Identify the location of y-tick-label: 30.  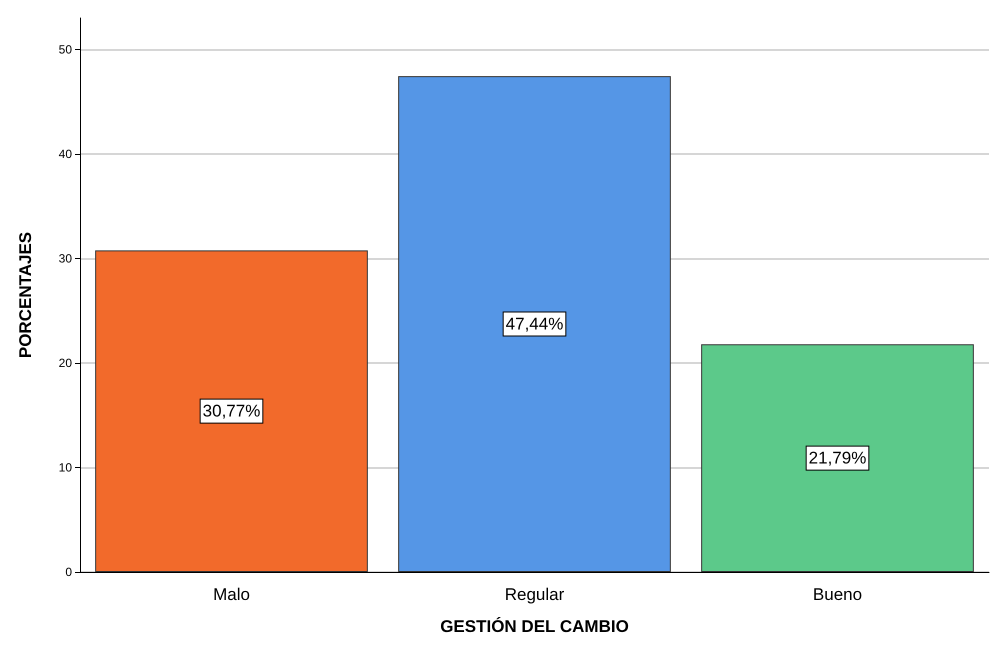
(65, 258).